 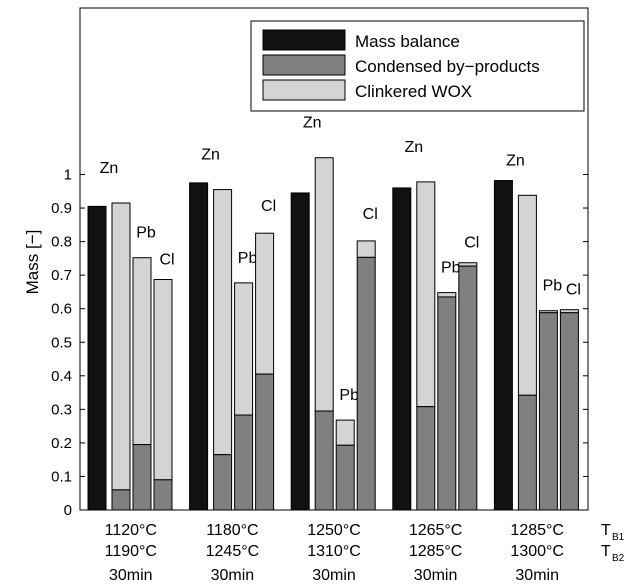 What do you see at coordinates (232, 530) in the screenshot?
I see `x-label-tb1: 1180°C` at bounding box center [232, 530].